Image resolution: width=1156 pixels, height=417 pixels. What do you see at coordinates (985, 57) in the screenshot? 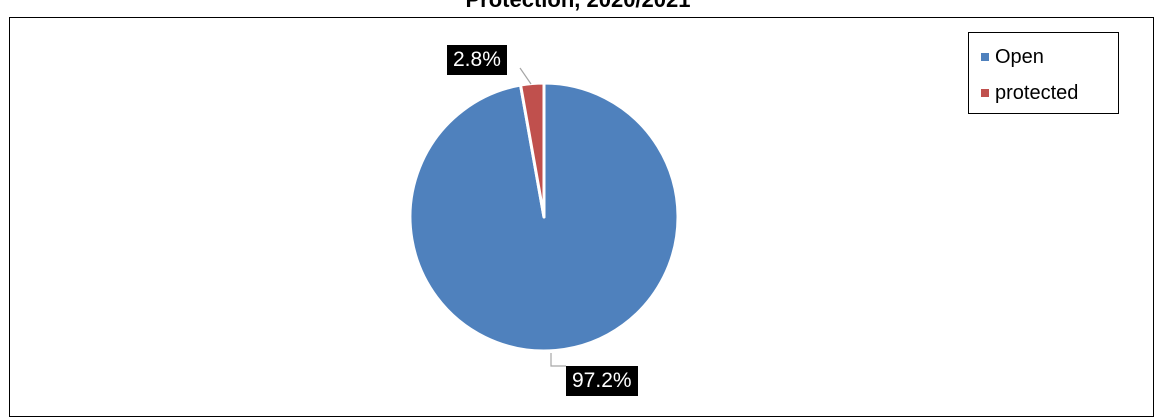
I see `legend-swatch-open` at bounding box center [985, 57].